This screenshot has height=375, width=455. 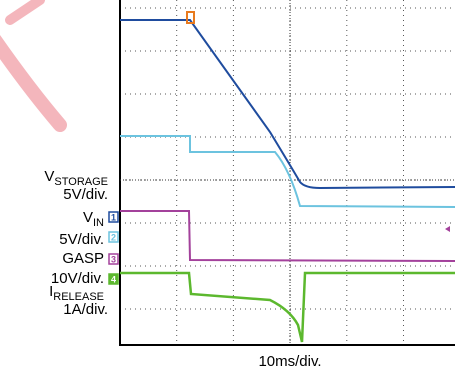 I want to click on level-marker, so click(x=447, y=229).